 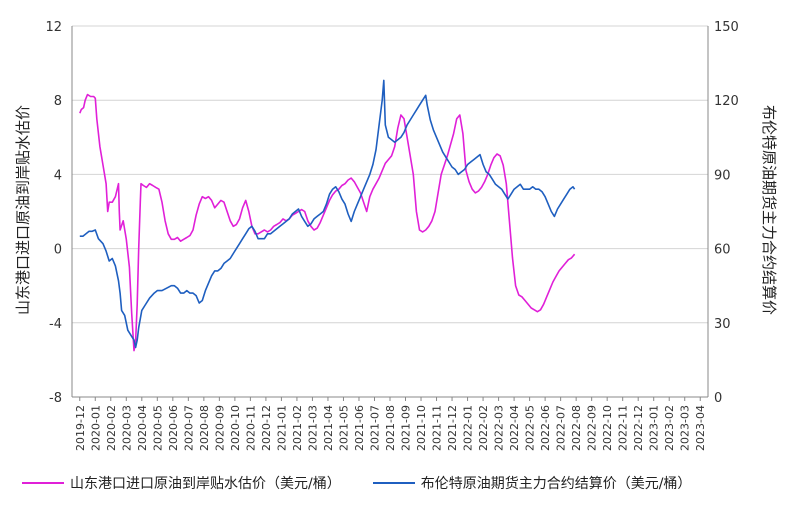 I want to click on x-tick-label: 2022-02, so click(x=483, y=428).